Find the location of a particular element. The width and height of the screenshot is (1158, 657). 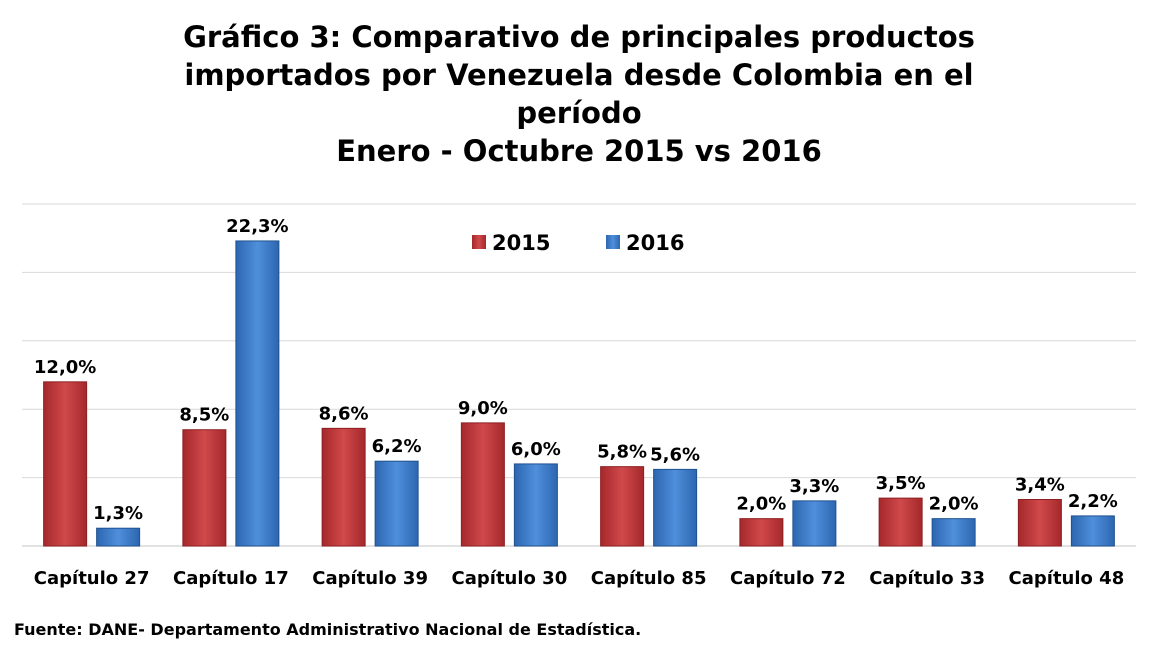

data-label-2016-3: 6,2% is located at coordinates (397, 446).